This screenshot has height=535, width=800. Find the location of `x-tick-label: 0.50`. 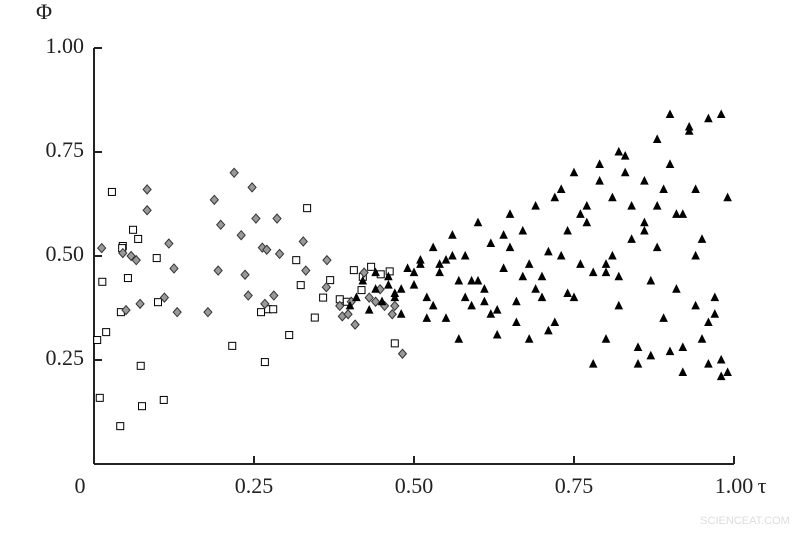

x-tick-label: 0.50 is located at coordinates (414, 485).